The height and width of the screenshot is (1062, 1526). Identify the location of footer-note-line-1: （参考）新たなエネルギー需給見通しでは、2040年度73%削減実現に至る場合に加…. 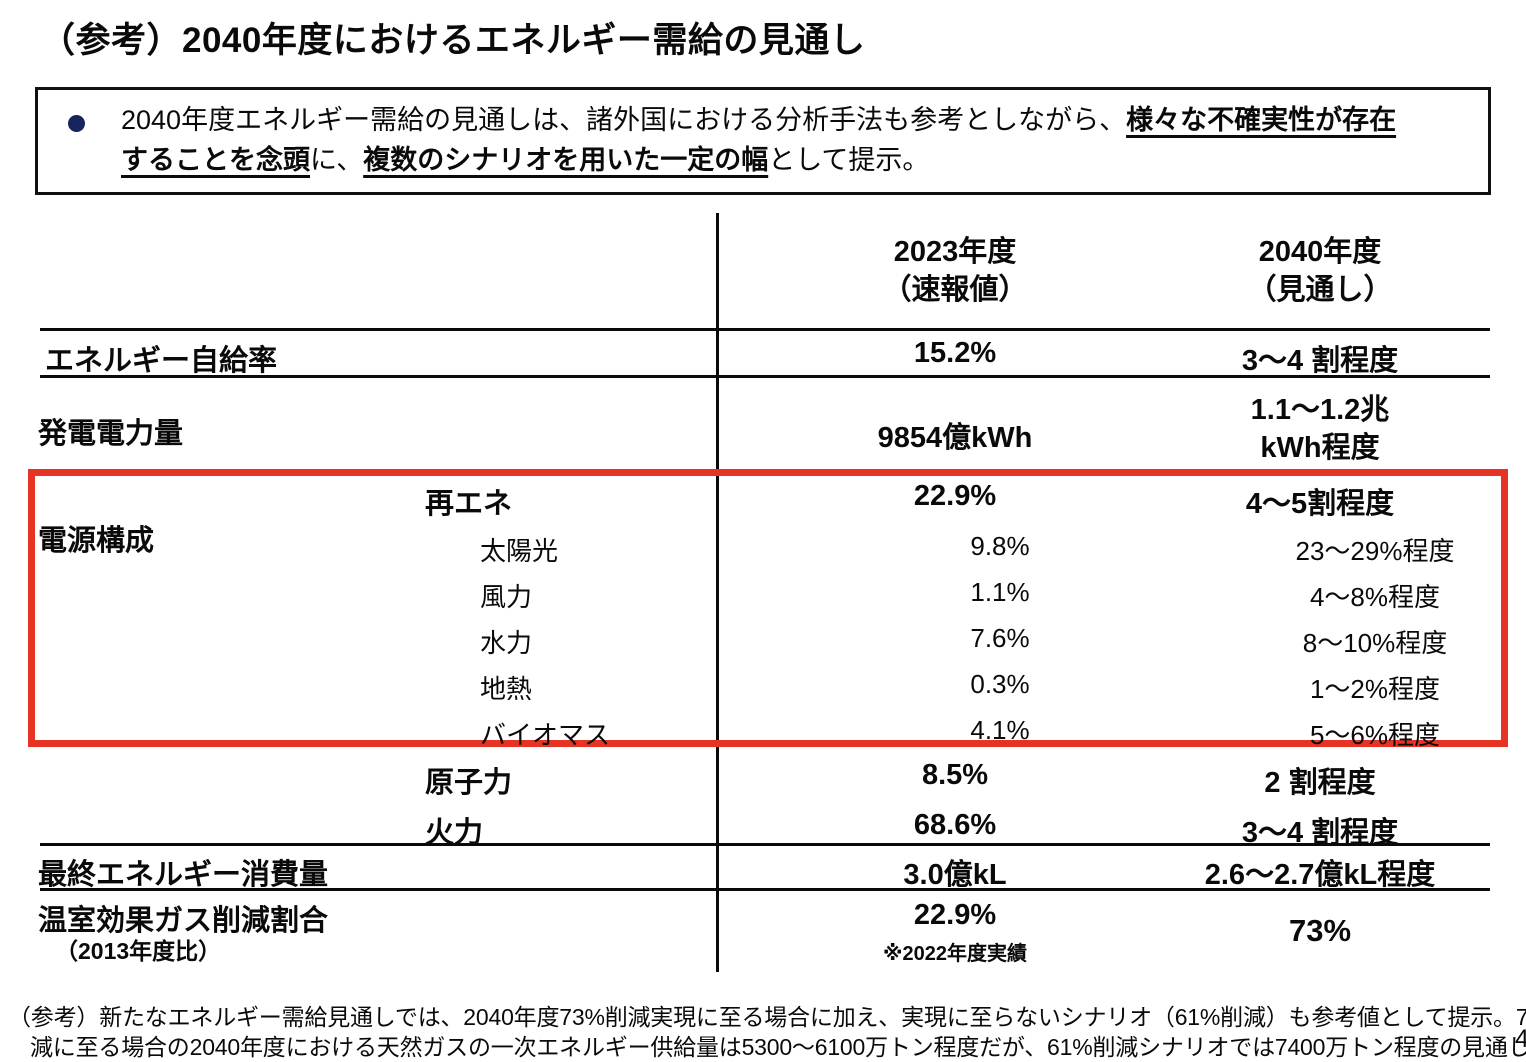
(767, 1017).